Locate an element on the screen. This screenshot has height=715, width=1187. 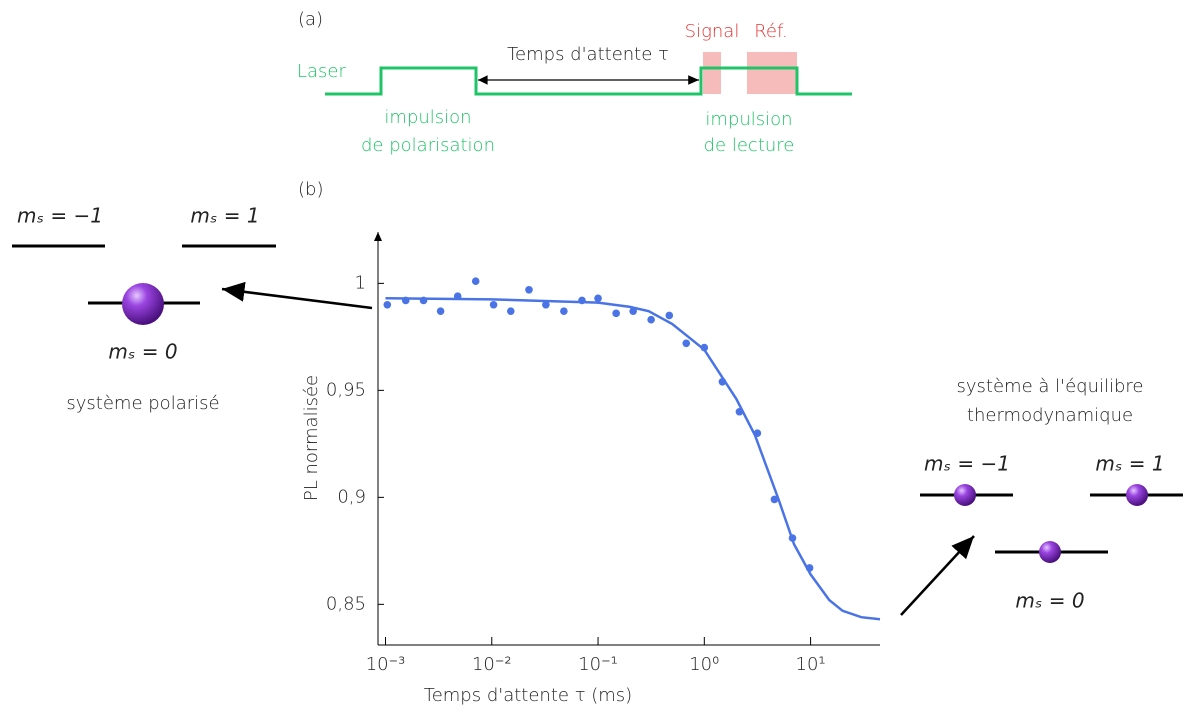
y-tick-label: 0,85 is located at coordinates (346, 603).